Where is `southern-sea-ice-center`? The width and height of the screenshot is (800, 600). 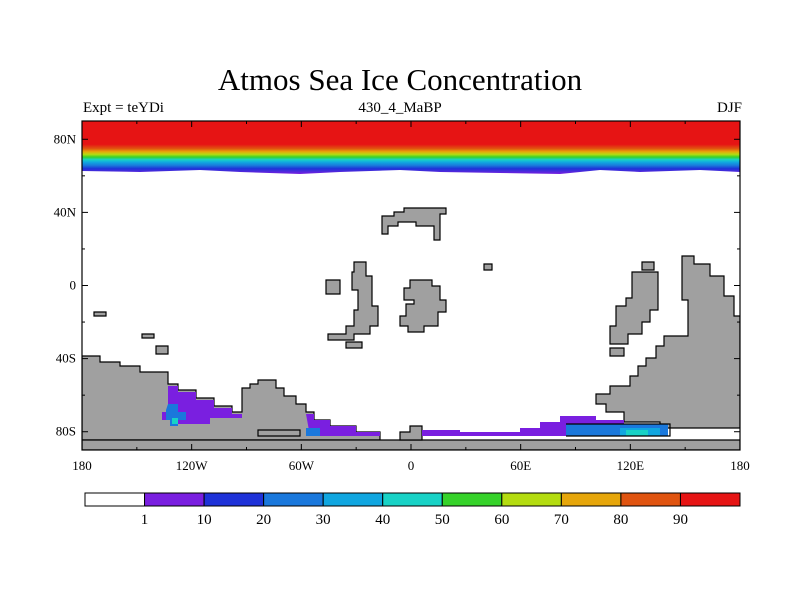
southern-sea-ice-center is located at coordinates (343, 425).